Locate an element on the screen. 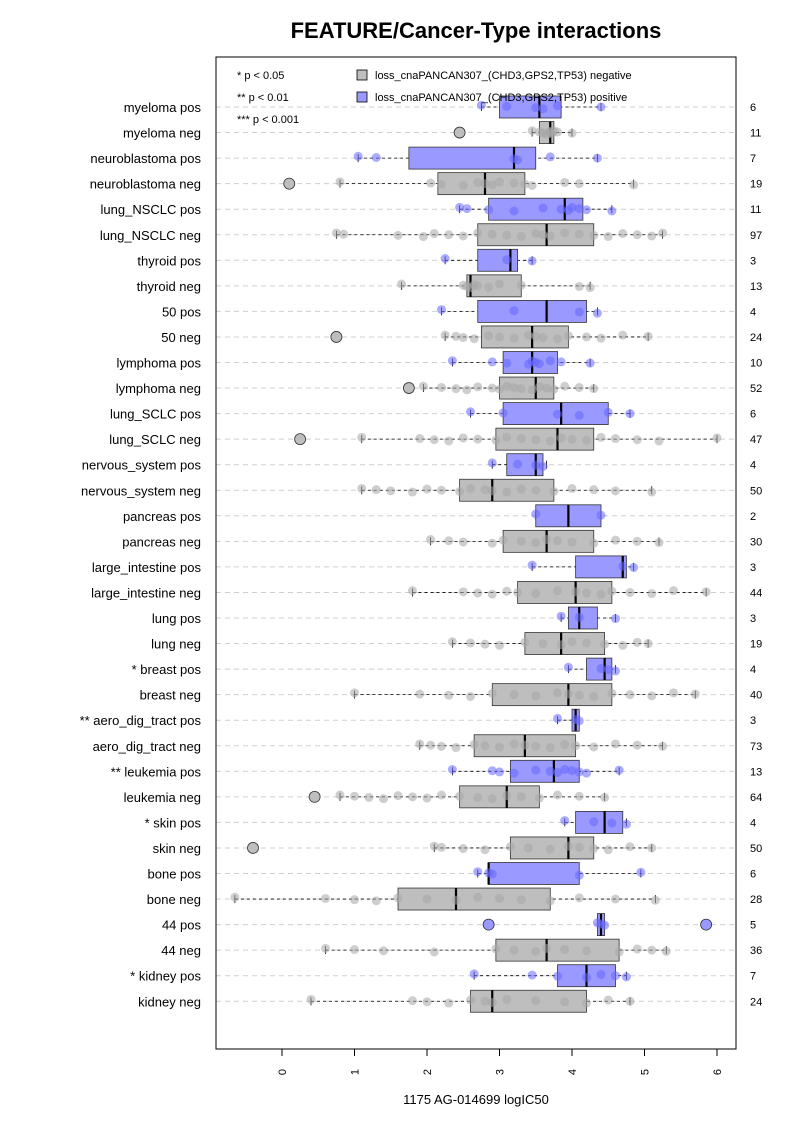  row-count: 2 is located at coordinates (753, 517).